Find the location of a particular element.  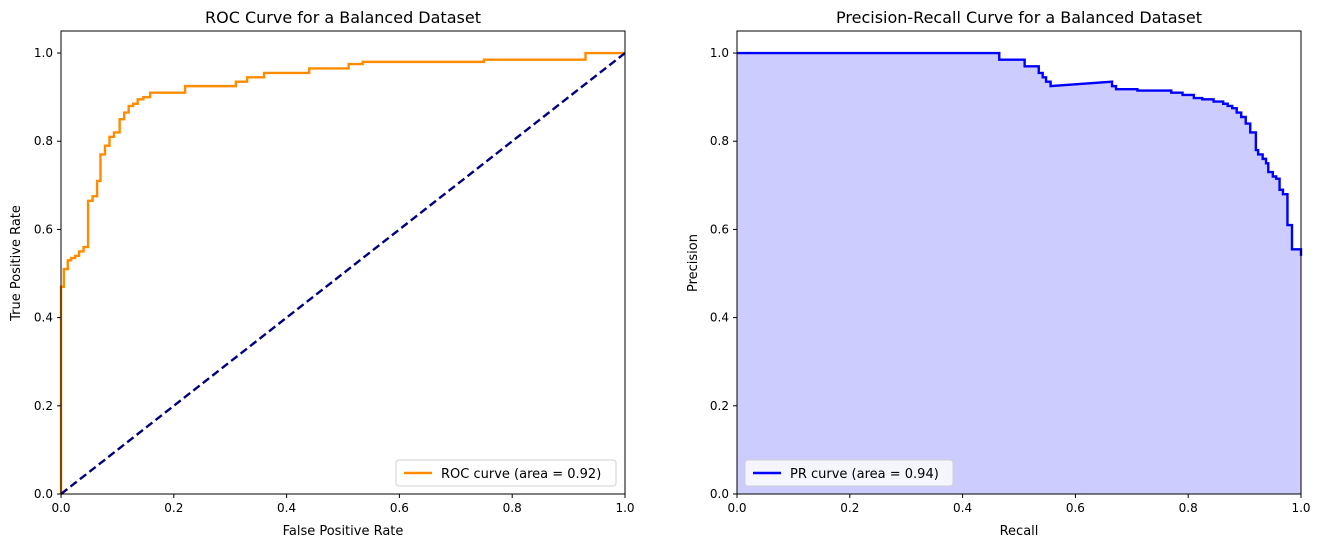

roc-y-tick-label: 0.2 is located at coordinates (43, 406).